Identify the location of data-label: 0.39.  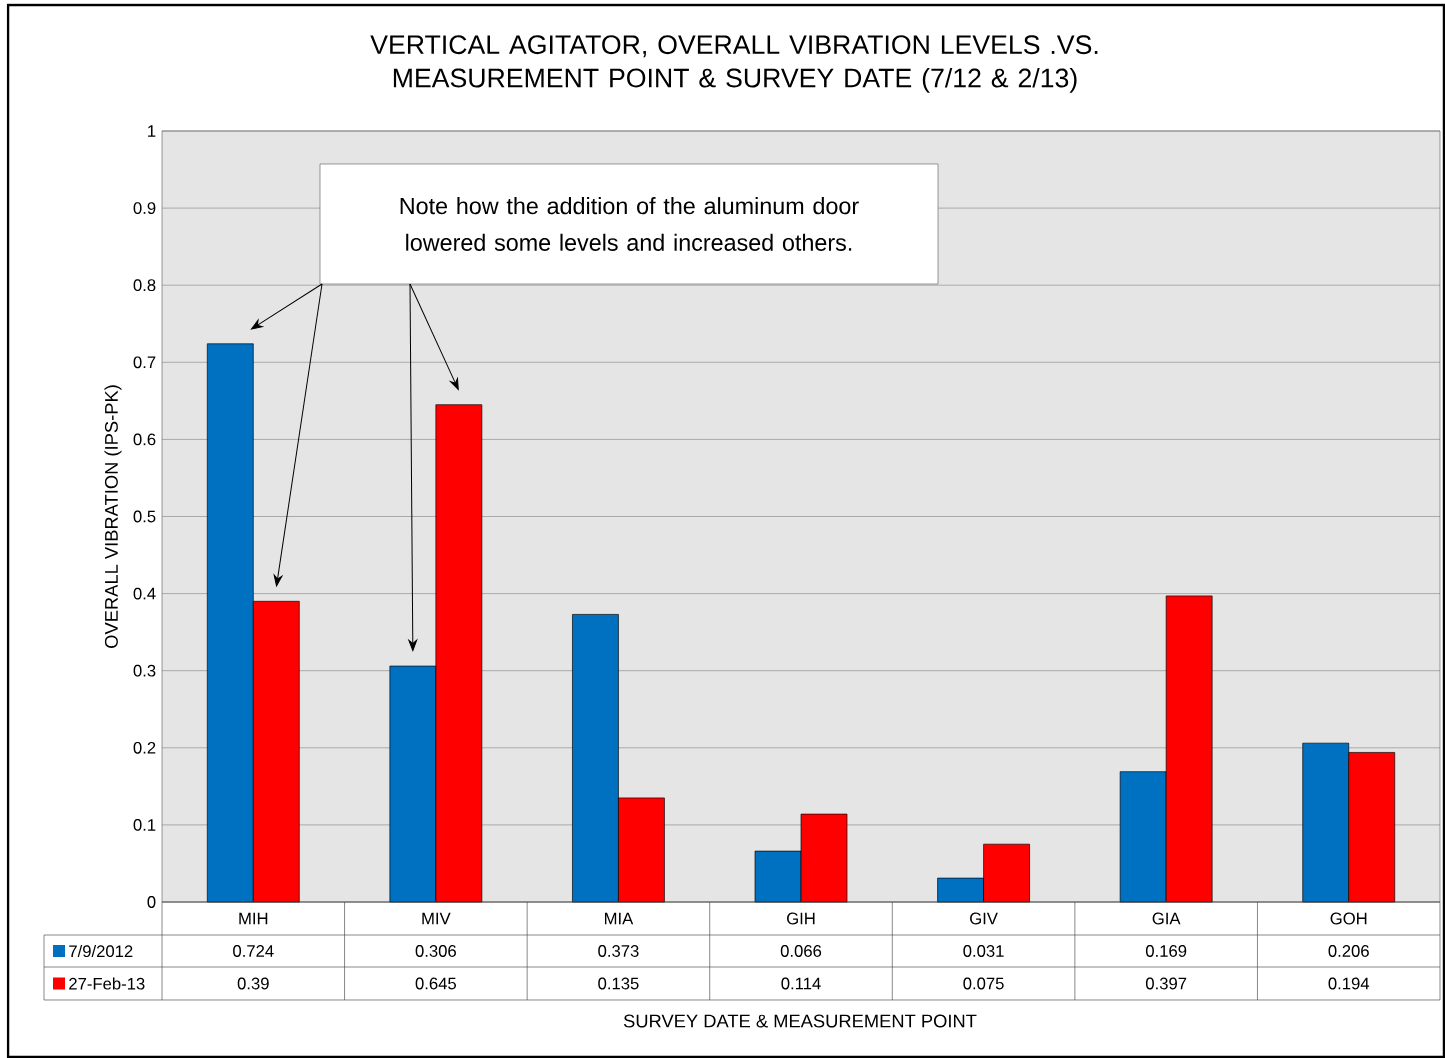
(253, 983).